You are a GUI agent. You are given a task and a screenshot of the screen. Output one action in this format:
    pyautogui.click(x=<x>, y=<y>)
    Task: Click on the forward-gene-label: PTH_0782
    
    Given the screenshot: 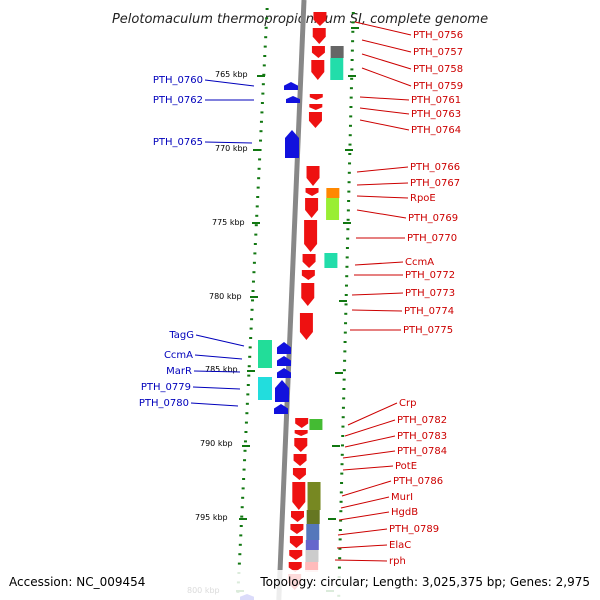 What is the action you would take?
    pyautogui.click(x=422, y=420)
    